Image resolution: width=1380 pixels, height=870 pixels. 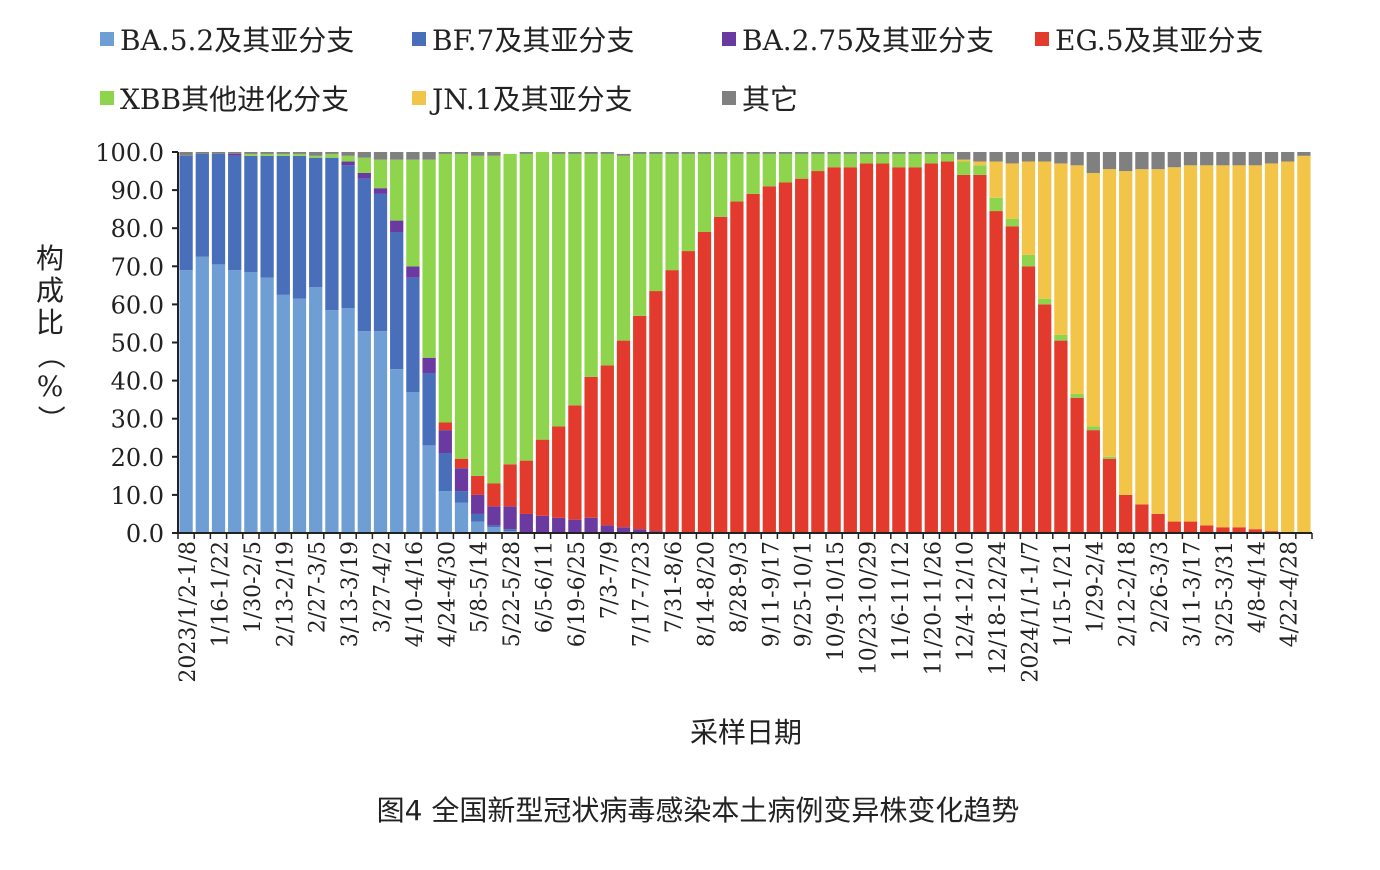 What do you see at coordinates (1128, 594) in the screenshot?
I see `x-tick-label: 2/12-2/18` at bounding box center [1128, 594].